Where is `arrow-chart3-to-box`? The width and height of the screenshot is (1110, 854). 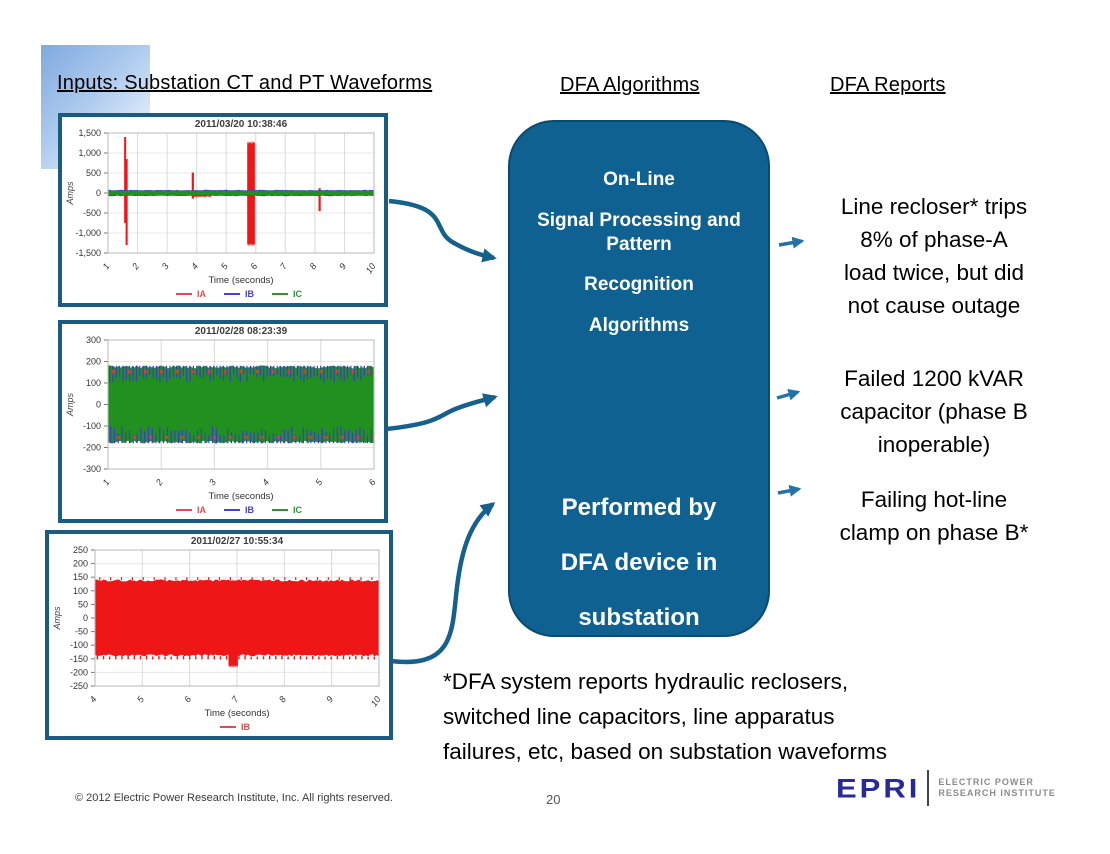
arrow-chart3-to-box is located at coordinates (443, 583).